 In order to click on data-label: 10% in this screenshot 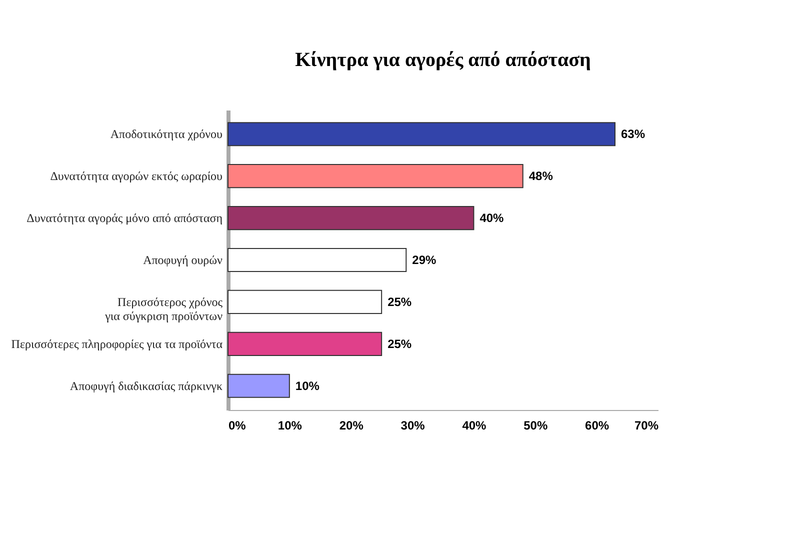, I will do `click(307, 385)`.